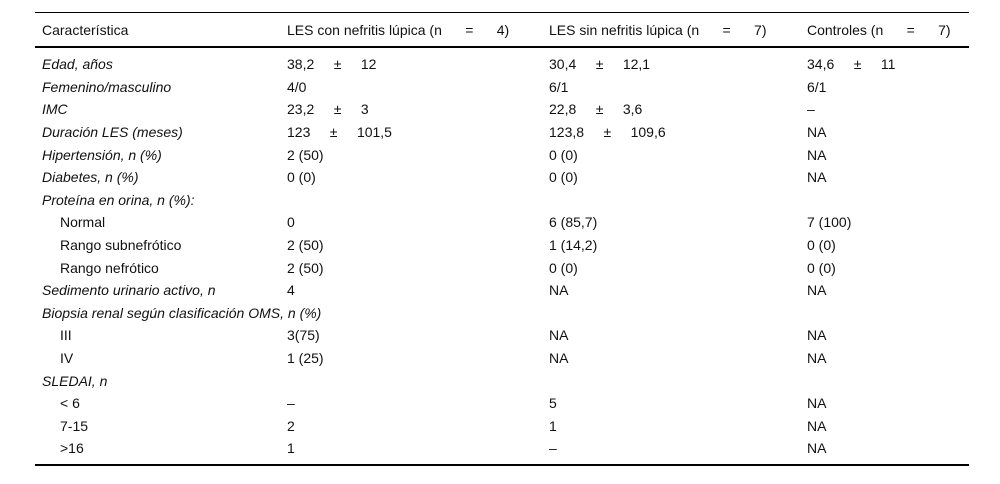 The image size is (1000, 484). I want to click on table-cell: 6 (85,7), so click(573, 222).